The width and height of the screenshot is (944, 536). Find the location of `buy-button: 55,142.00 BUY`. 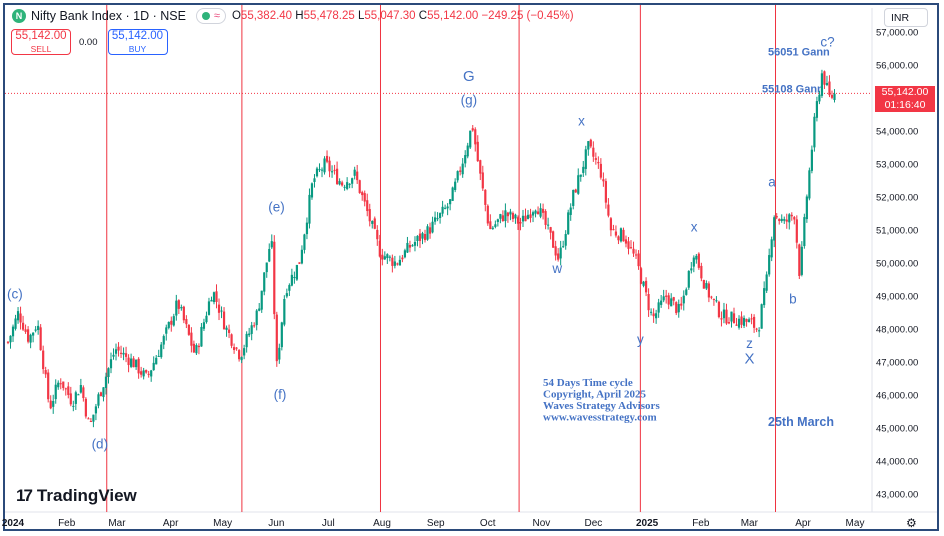

buy-button: 55,142.00 BUY is located at coordinates (137, 42).